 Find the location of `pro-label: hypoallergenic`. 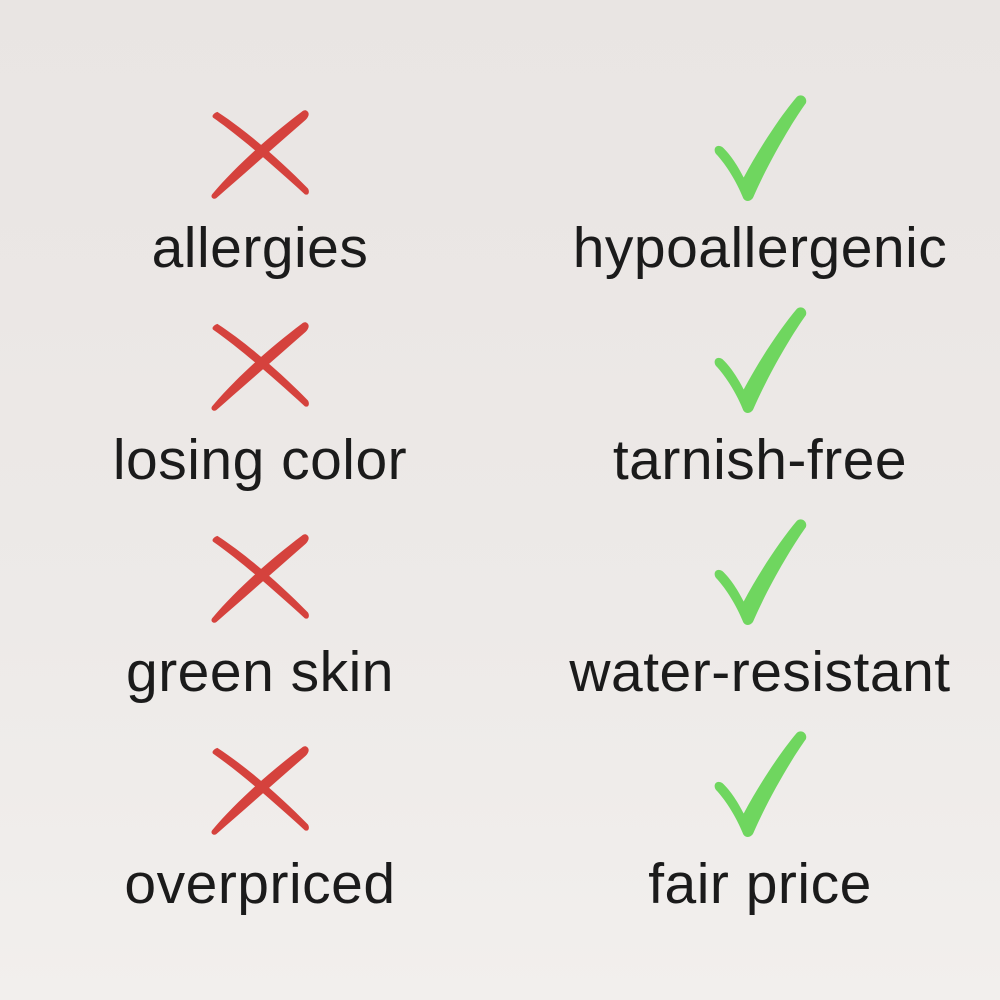

pro-label: hypoallergenic is located at coordinates (760, 248).